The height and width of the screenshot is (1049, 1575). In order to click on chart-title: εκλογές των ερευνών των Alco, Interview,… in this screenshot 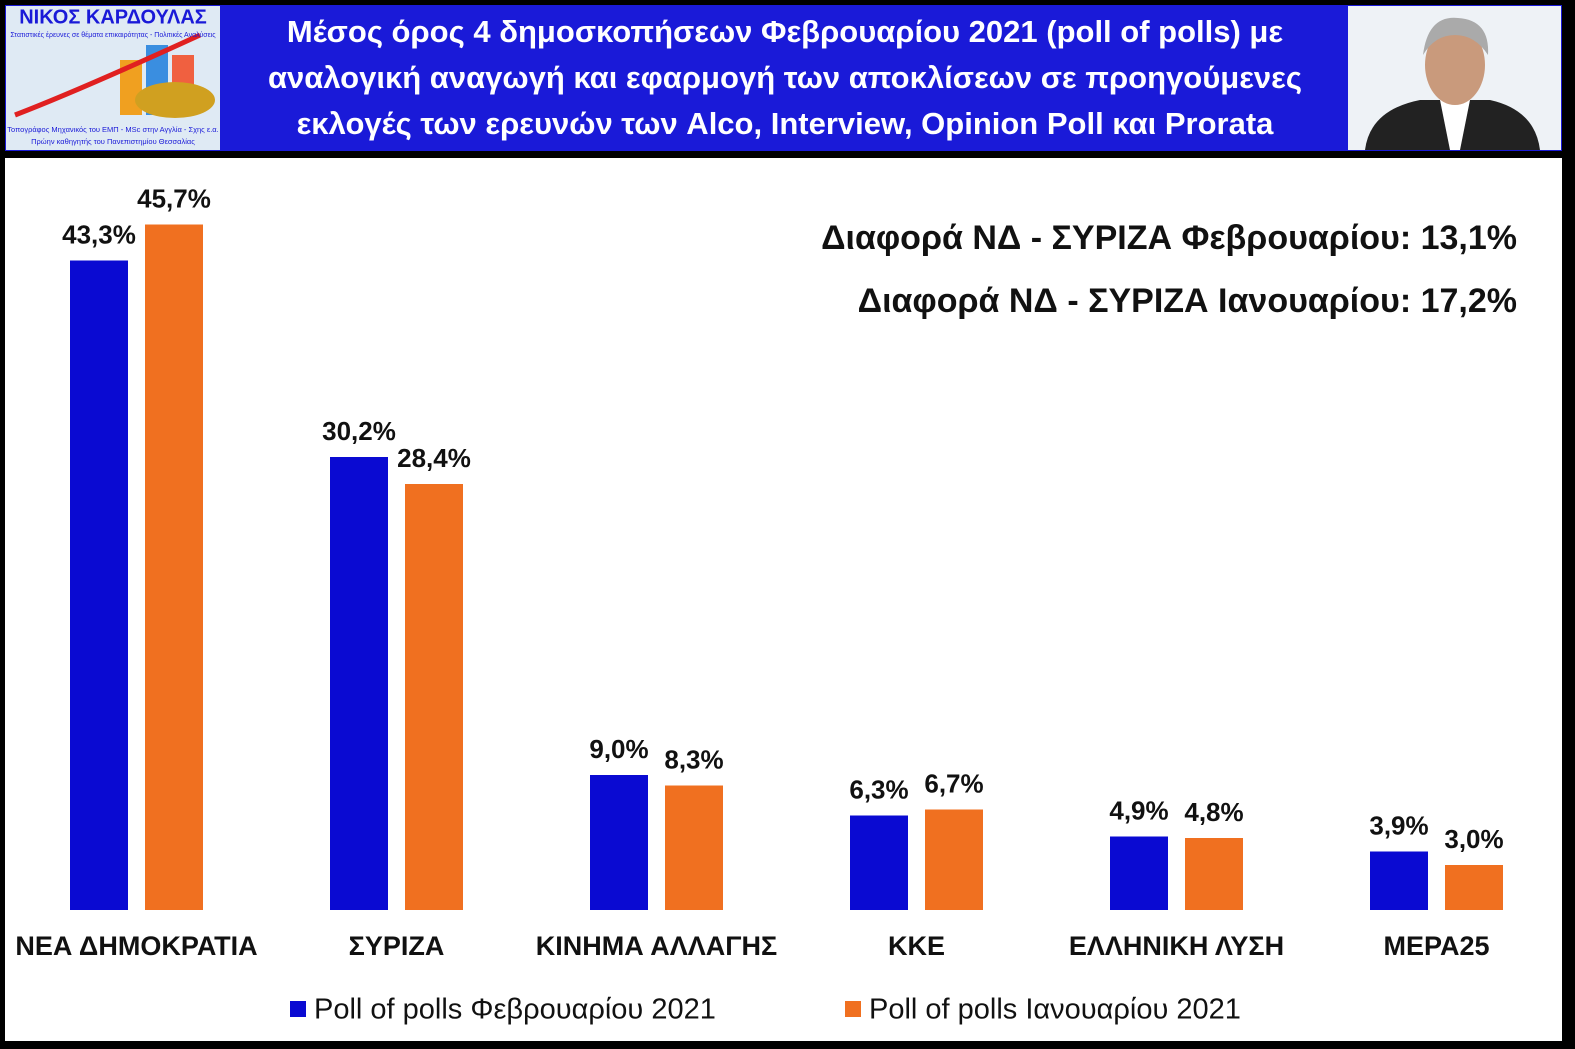, I will do `click(786, 123)`.